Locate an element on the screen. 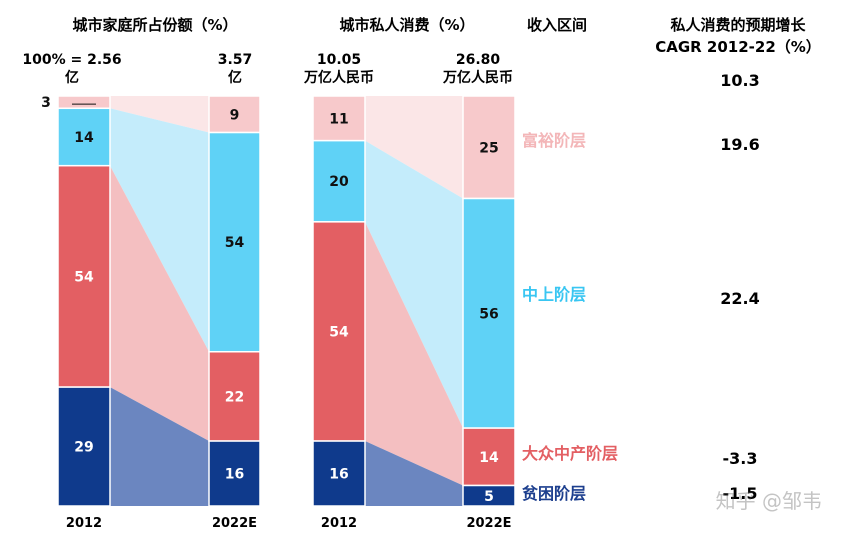  tier-label: 大众中产阶层 is located at coordinates (570, 453).